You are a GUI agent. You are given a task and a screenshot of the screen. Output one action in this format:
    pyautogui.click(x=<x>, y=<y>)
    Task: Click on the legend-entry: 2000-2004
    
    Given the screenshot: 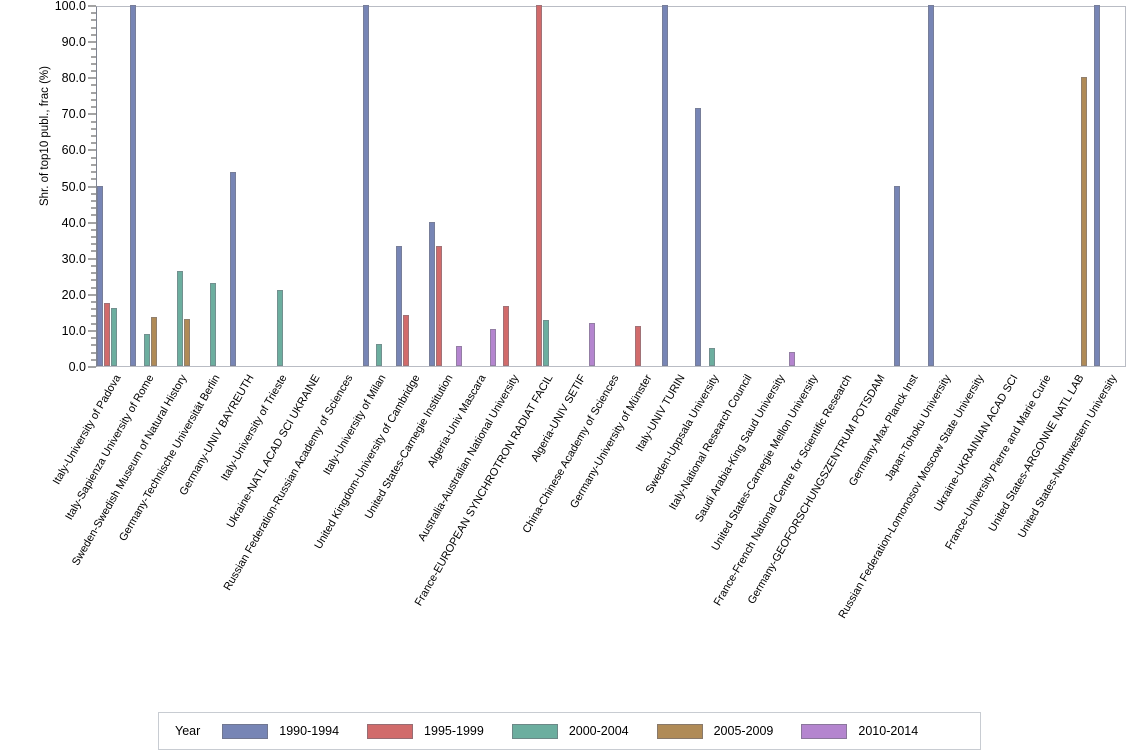 What is the action you would take?
    pyautogui.click(x=570, y=731)
    